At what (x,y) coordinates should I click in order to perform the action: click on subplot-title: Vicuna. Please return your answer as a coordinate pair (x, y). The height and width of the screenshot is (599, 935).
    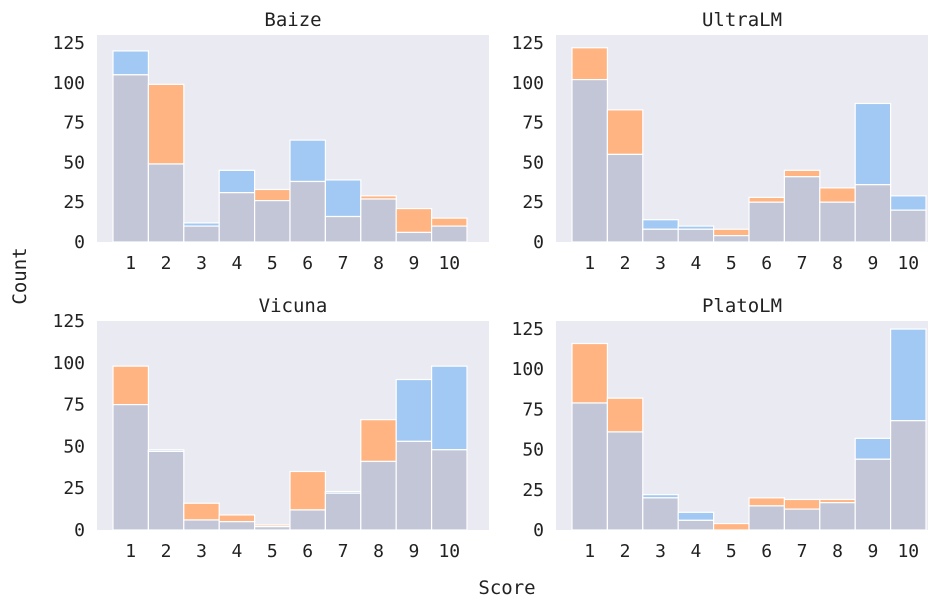
    Looking at the image, I should click on (293, 306).